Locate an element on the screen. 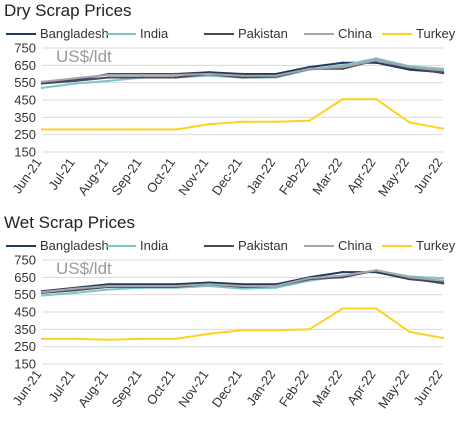 The image size is (465, 424). x-tick-label: Aug-21 is located at coordinates (93, 176).